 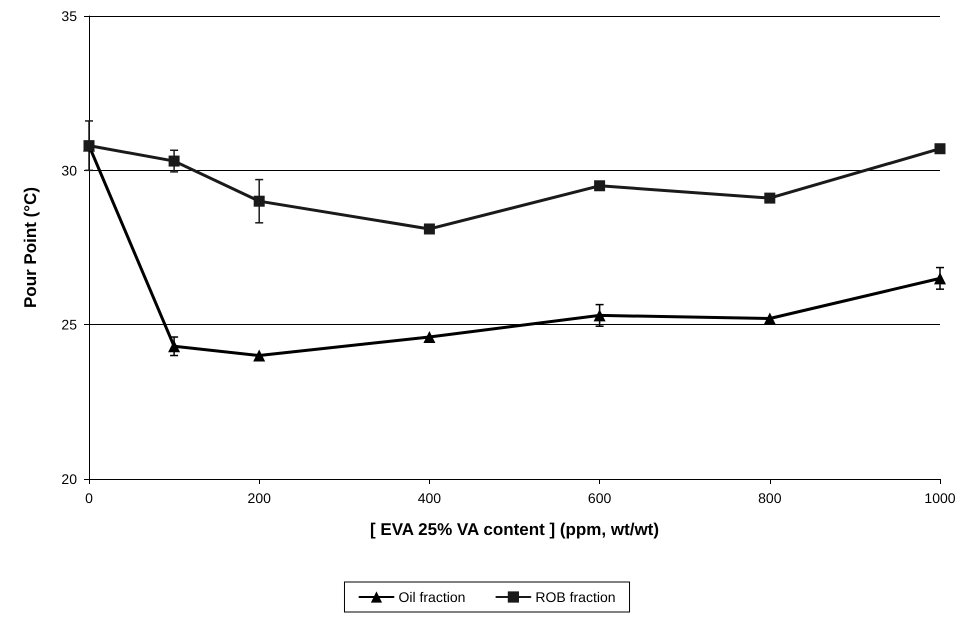 What do you see at coordinates (770, 498) in the screenshot?
I see `x-tick-label: 800` at bounding box center [770, 498].